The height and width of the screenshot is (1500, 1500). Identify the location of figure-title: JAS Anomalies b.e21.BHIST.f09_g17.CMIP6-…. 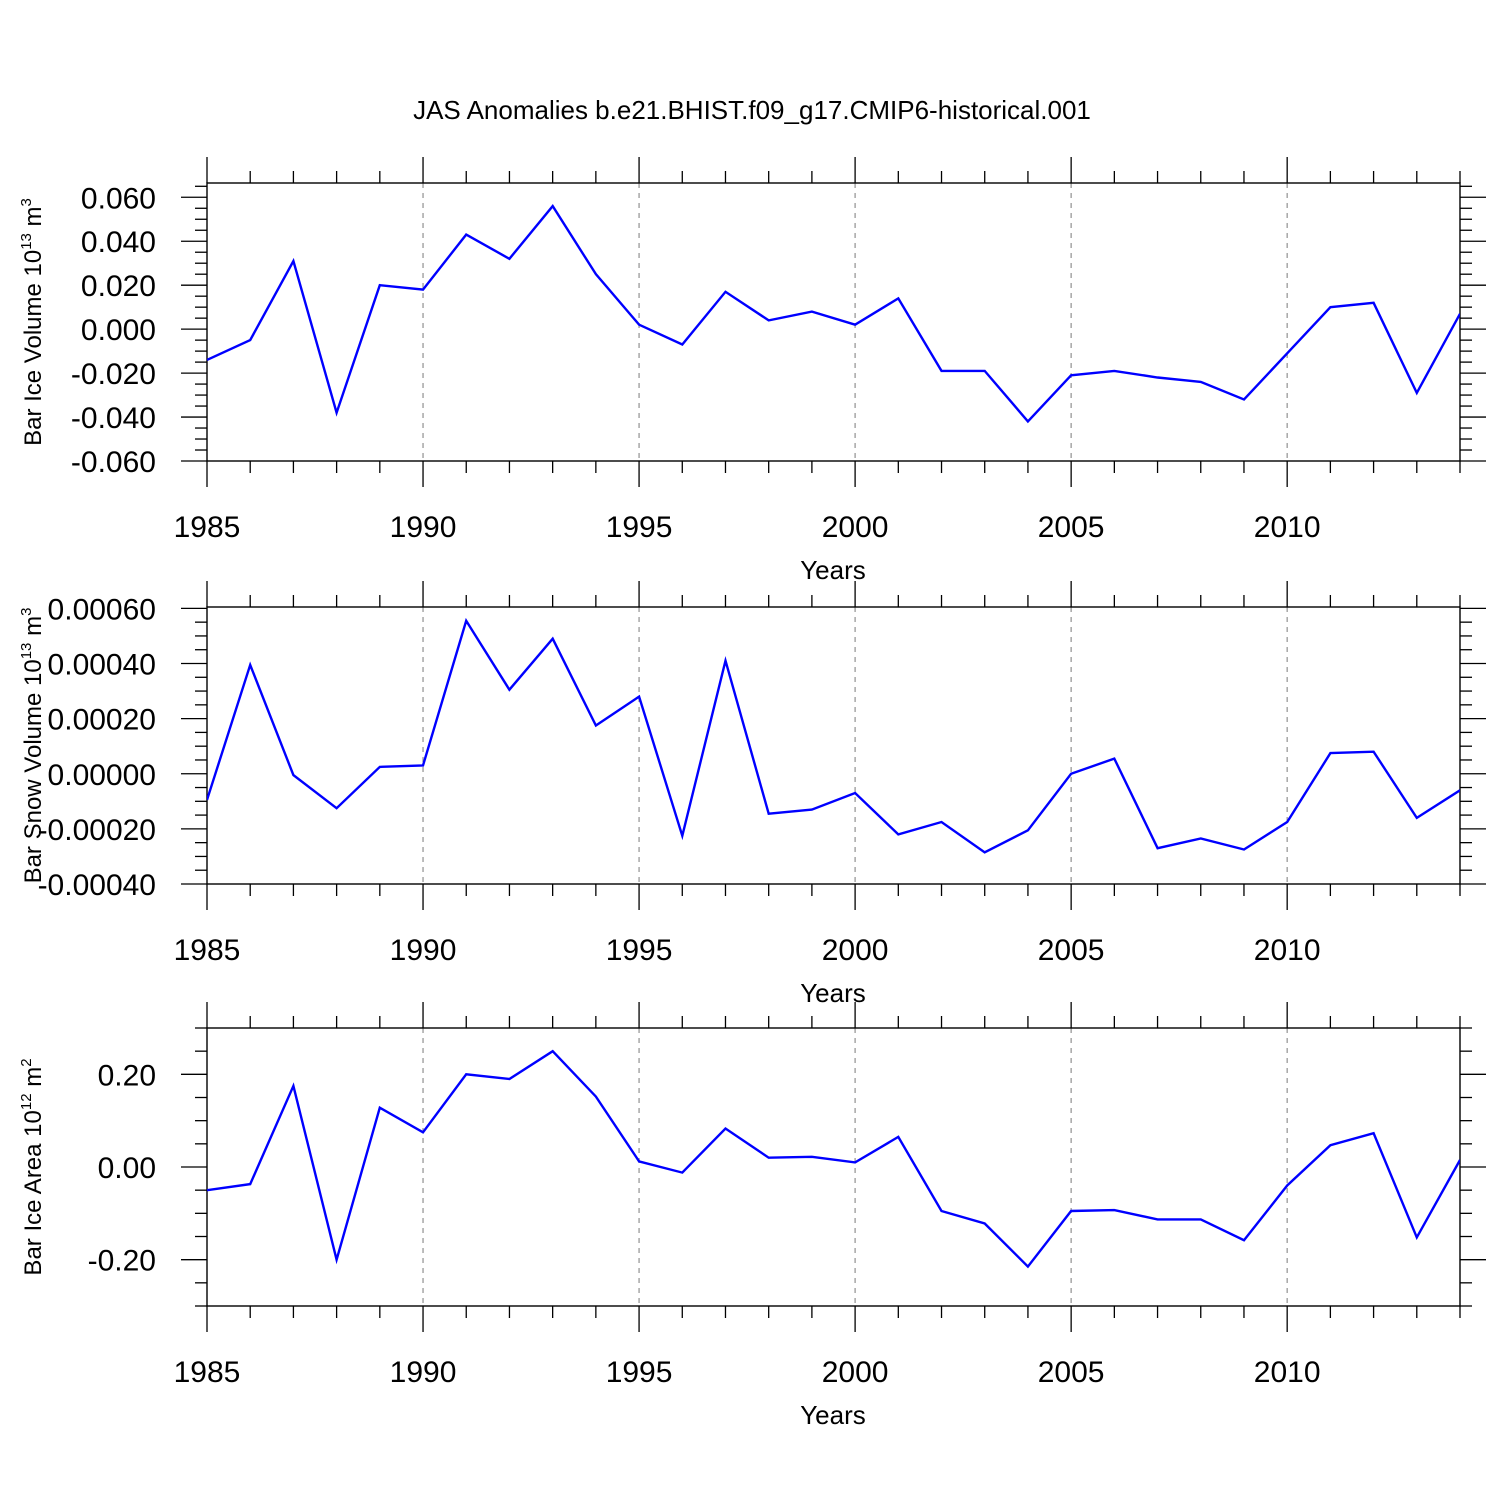
(752, 110).